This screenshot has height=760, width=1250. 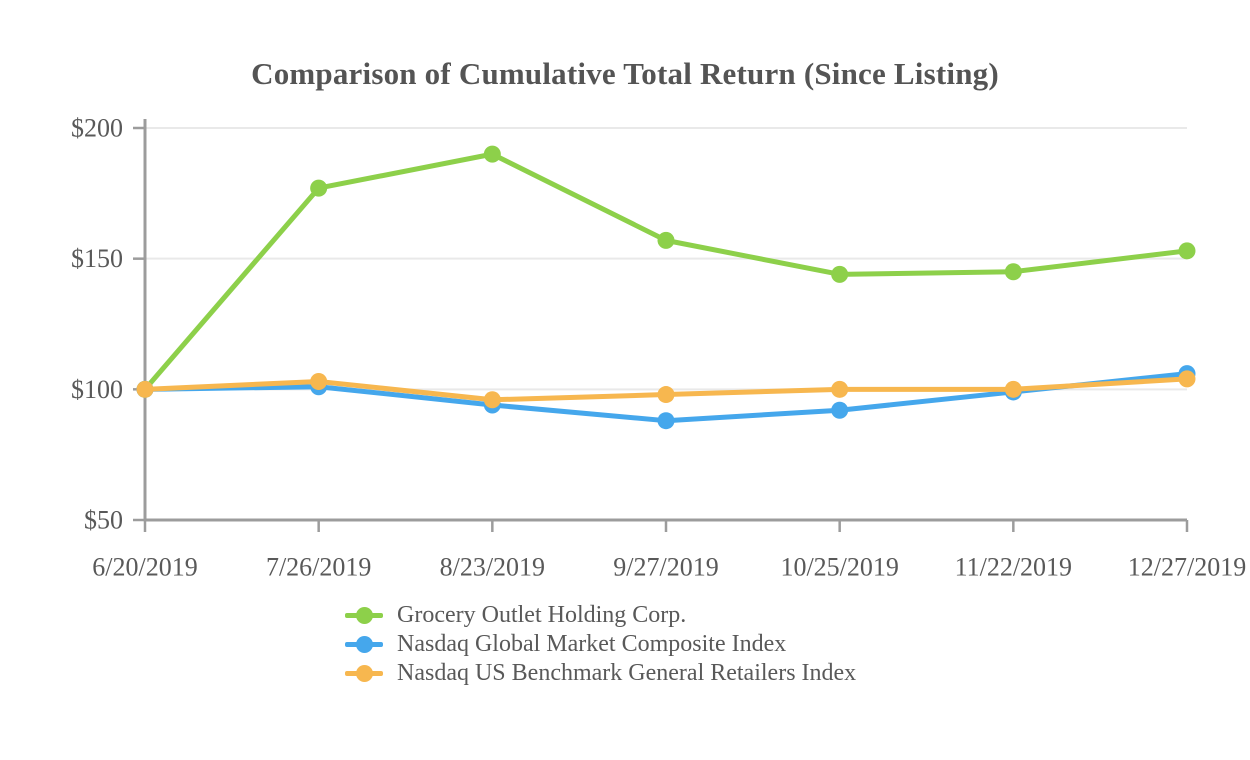 I want to click on legend-item-nasdaq-composite: Nasdaq Global Market Composite Index, so click(x=600, y=644).